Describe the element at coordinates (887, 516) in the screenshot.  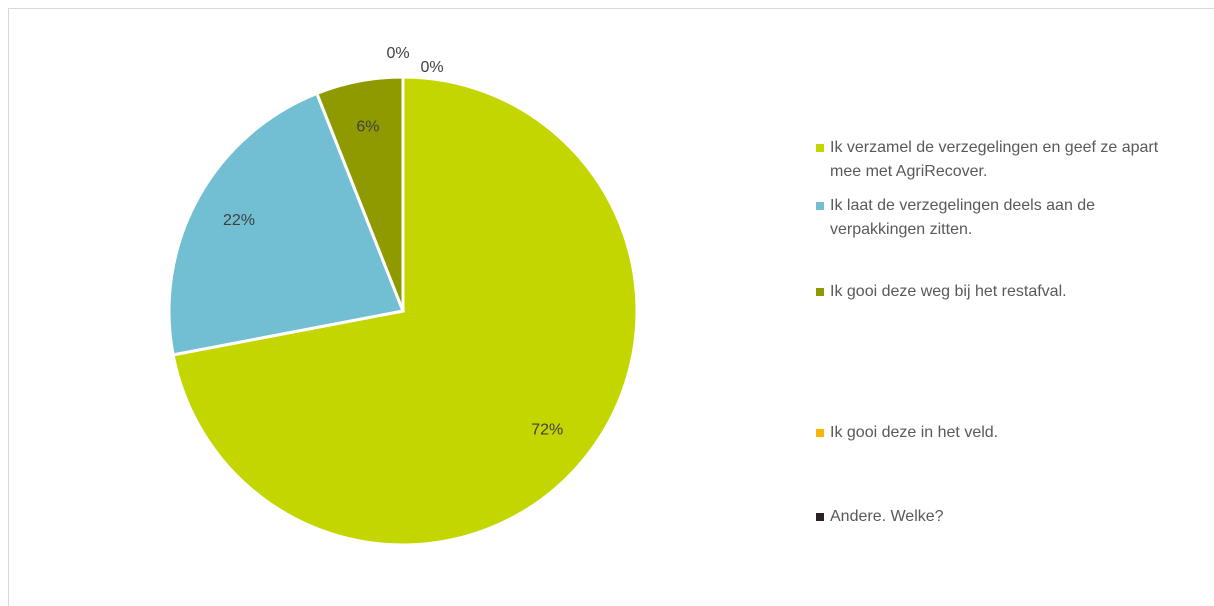
I see `legend-label: Andere. Welke?` at that location.